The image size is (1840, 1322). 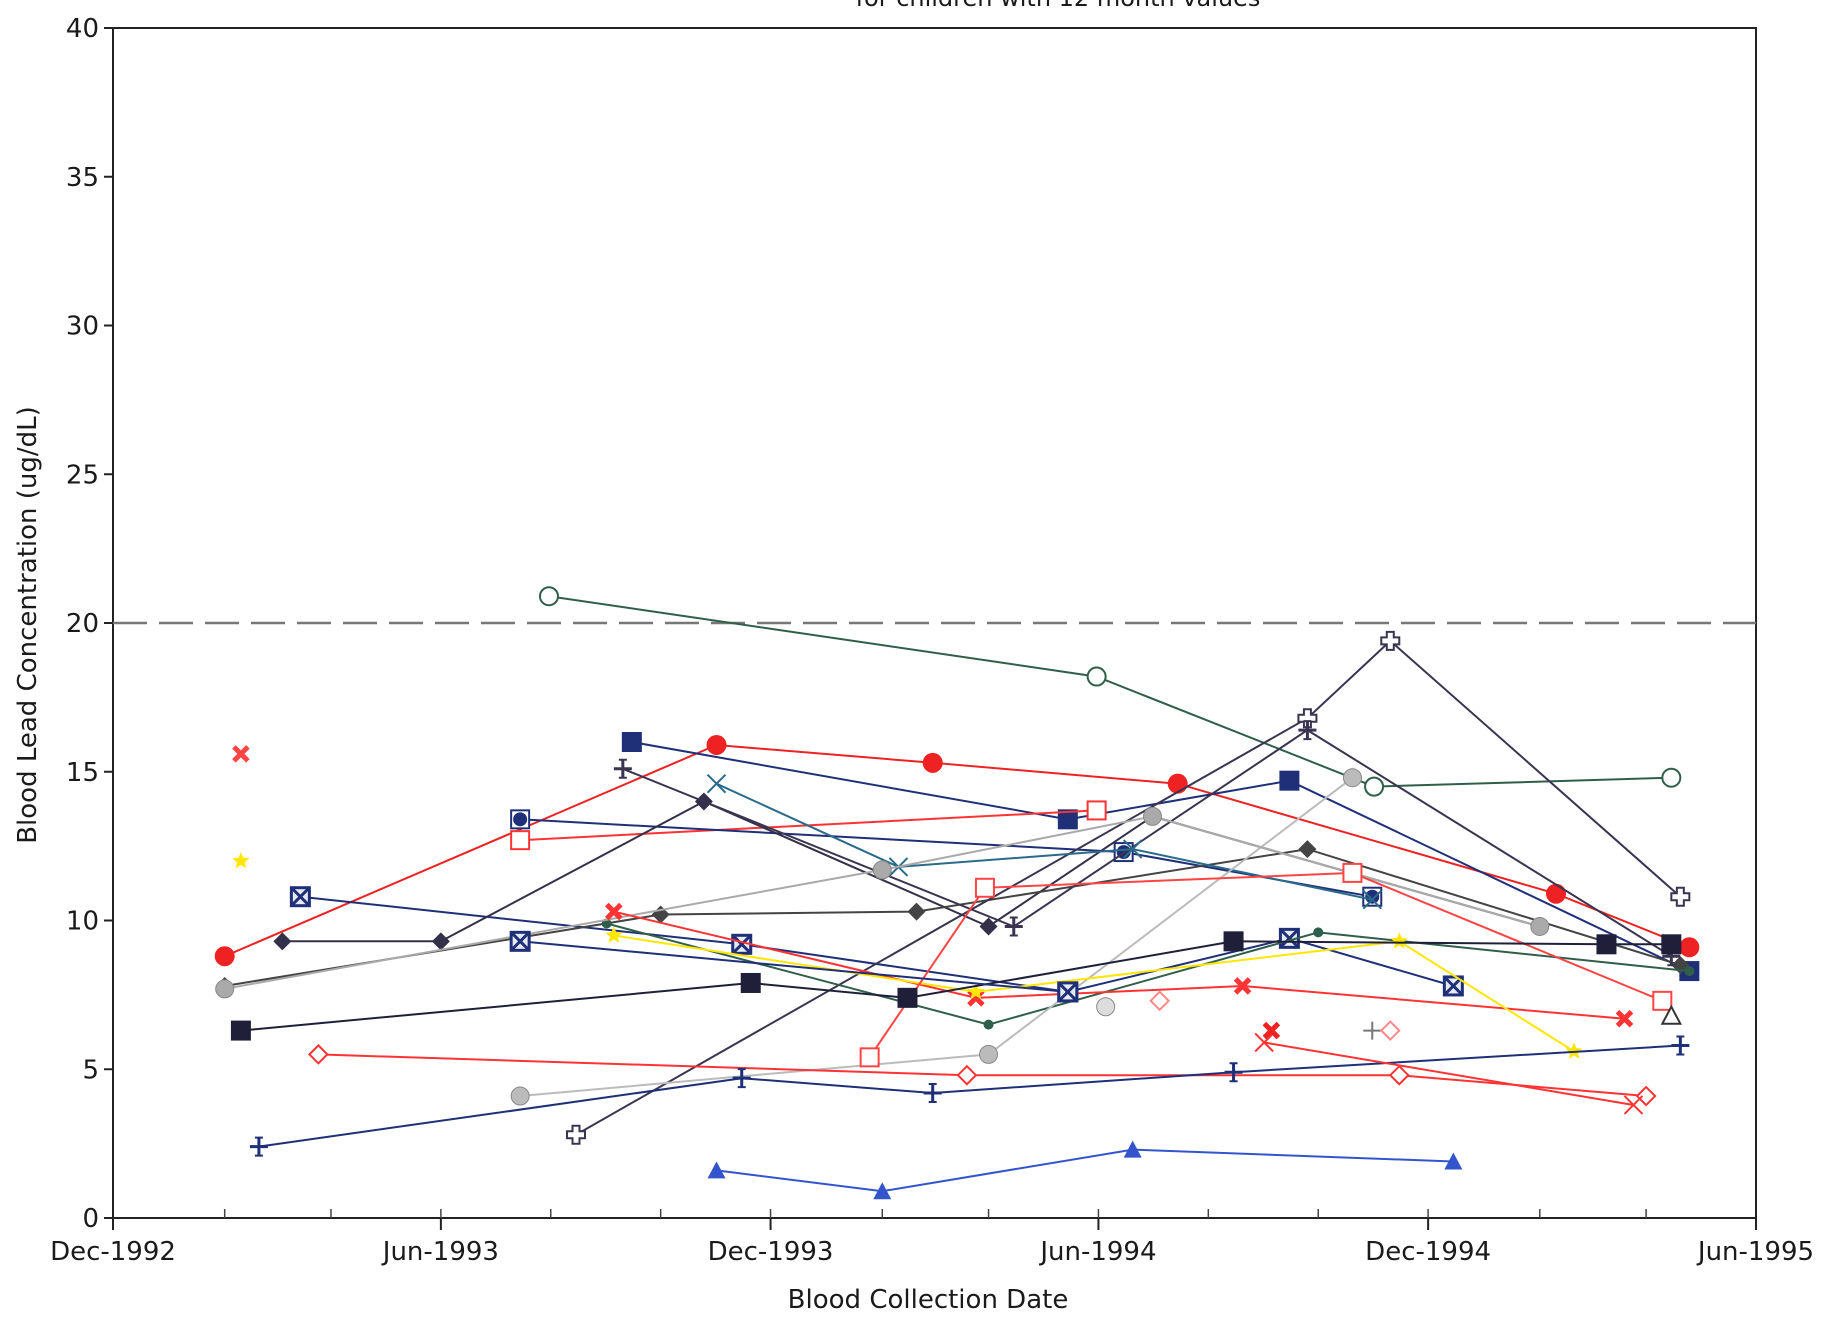 What do you see at coordinates (82, 475) in the screenshot?
I see `y-tick-label: 25` at bounding box center [82, 475].